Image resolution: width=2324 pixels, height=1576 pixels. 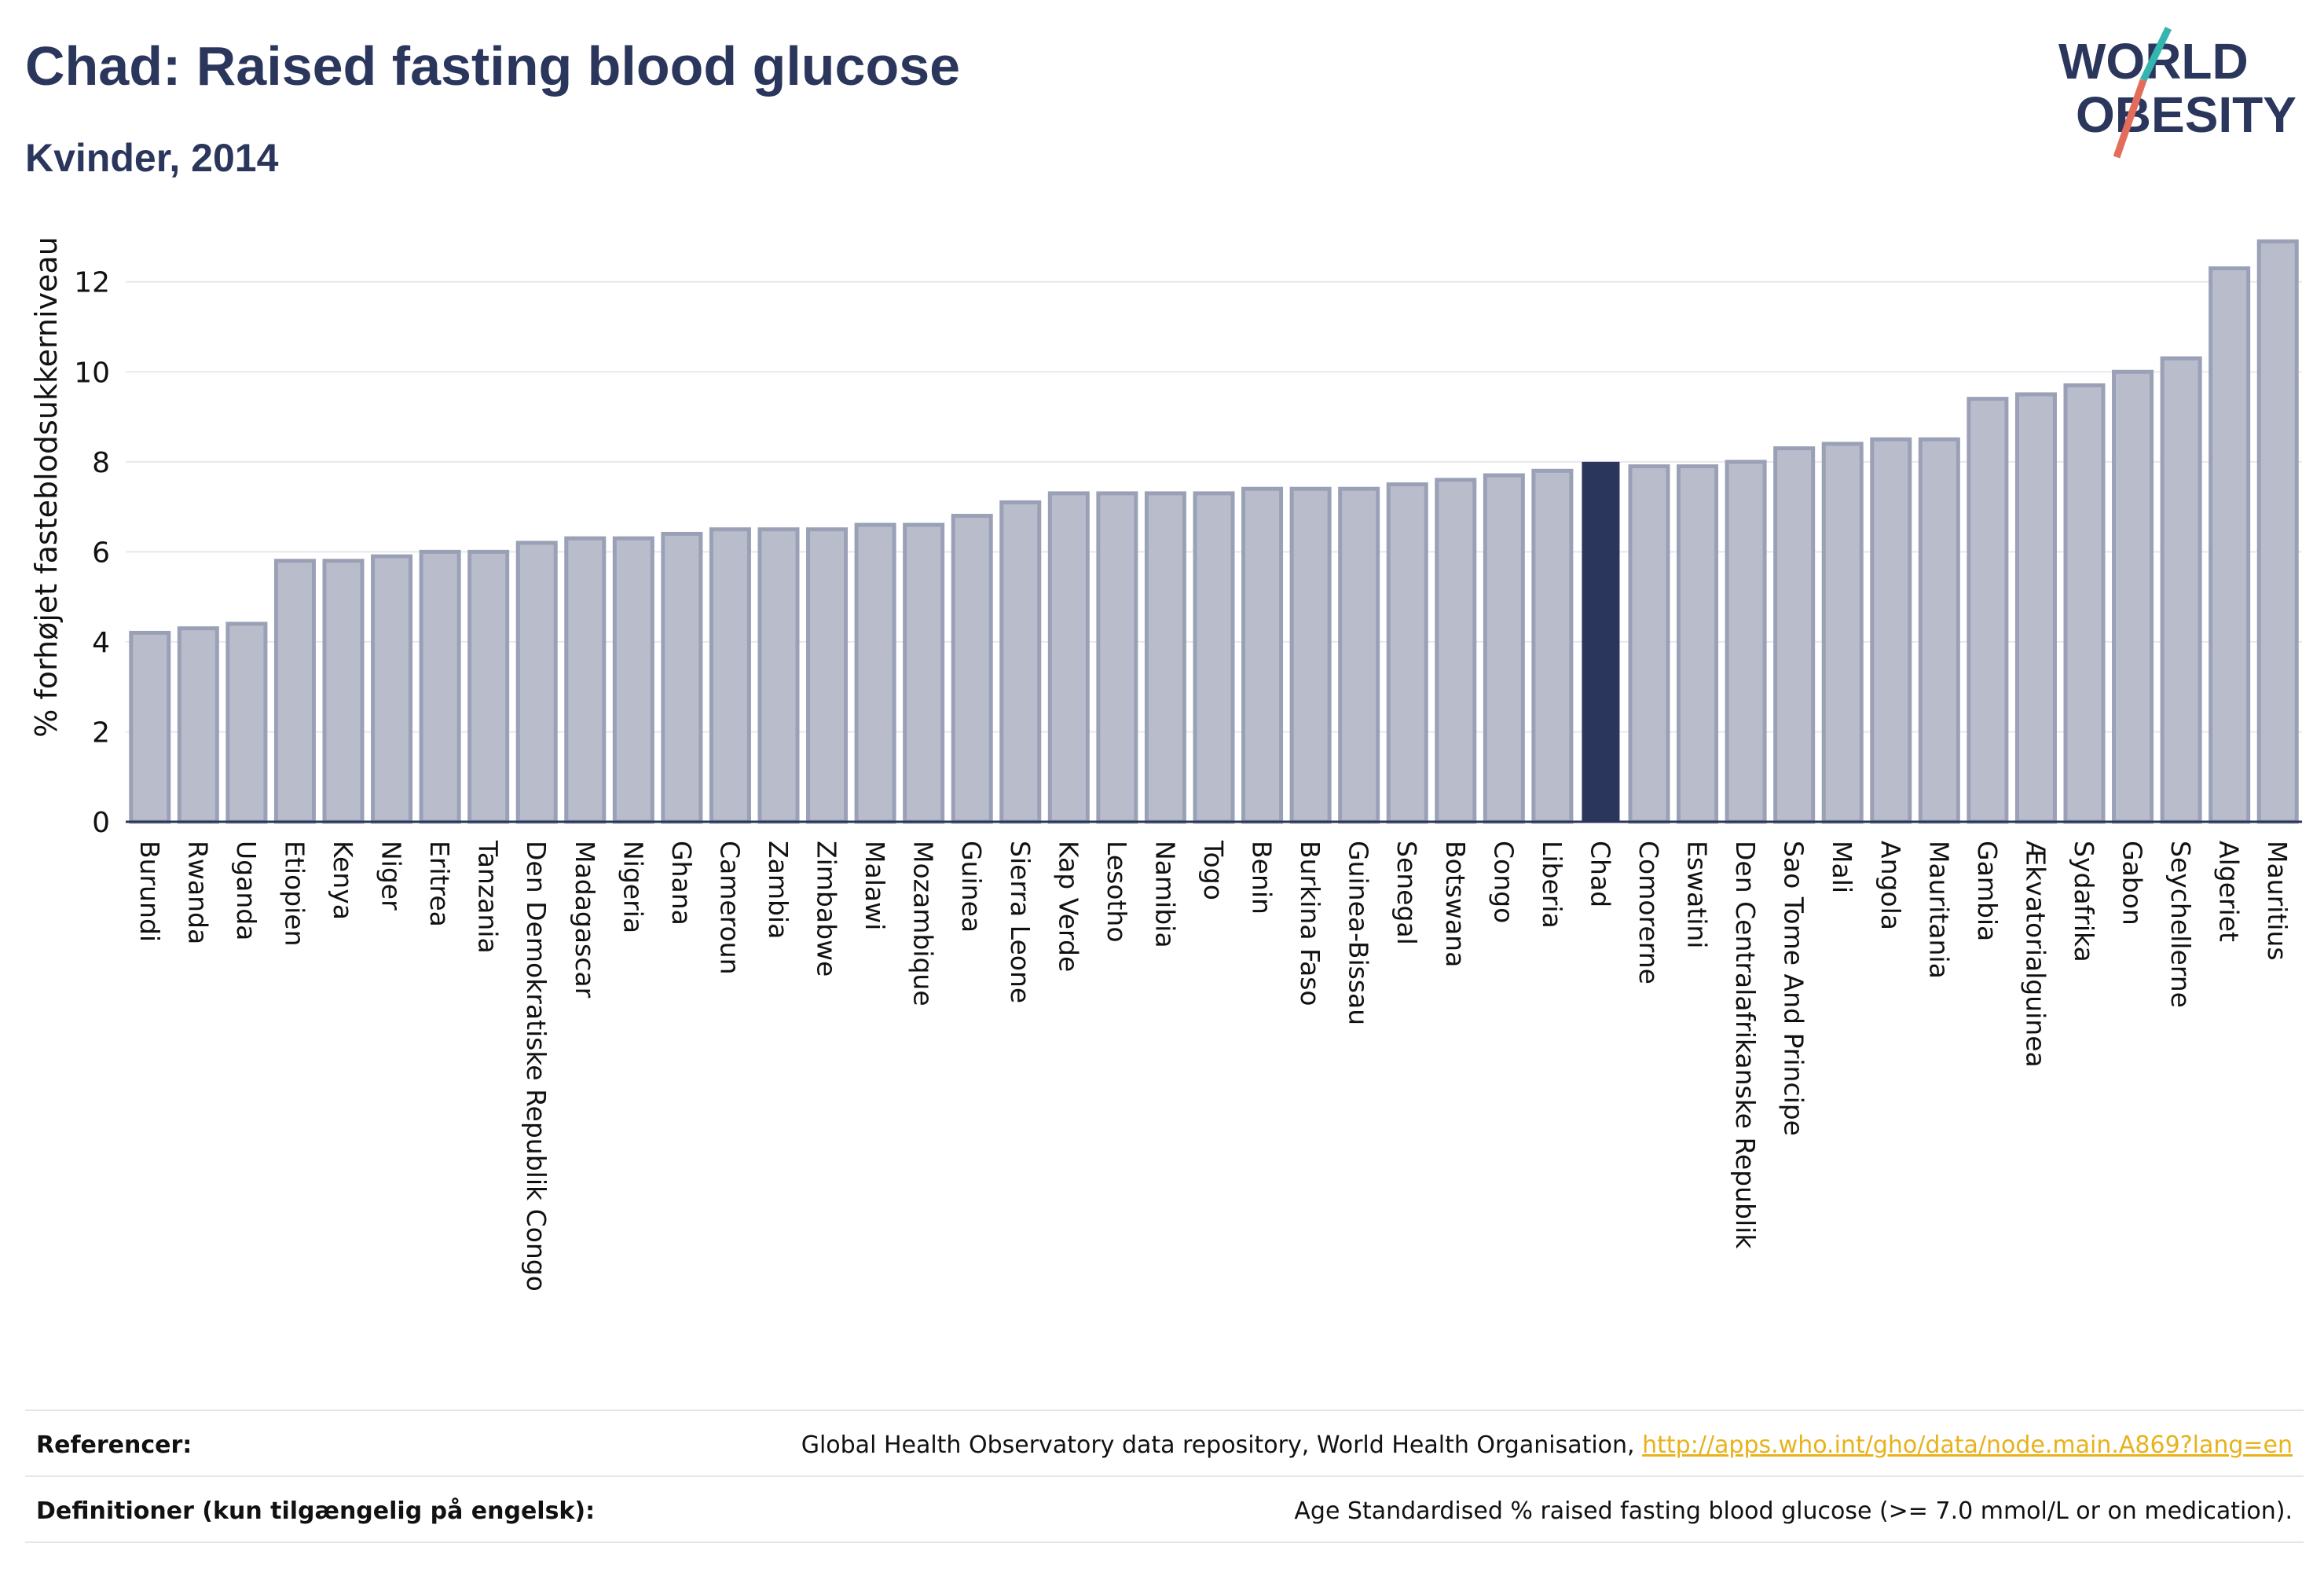 I want to click on y-tick-label: 0, so click(x=101, y=823).